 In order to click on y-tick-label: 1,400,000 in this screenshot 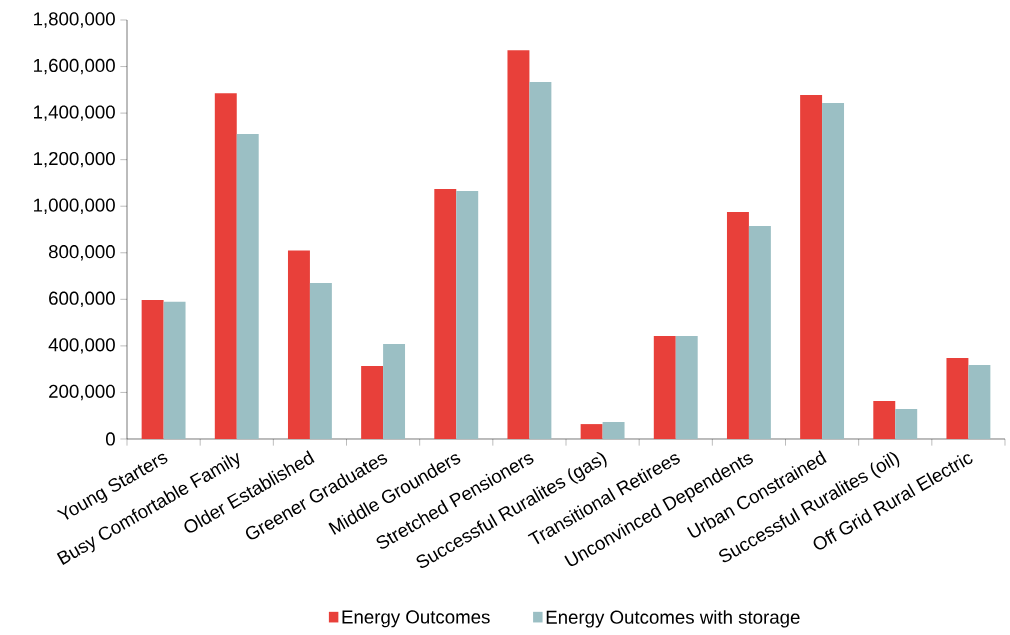, I will do `click(74, 113)`.